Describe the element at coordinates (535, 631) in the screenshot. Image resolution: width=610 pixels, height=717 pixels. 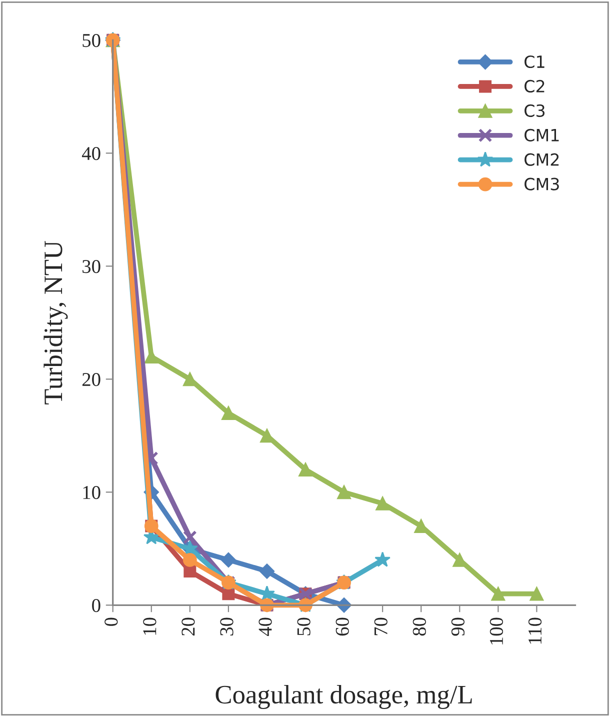
I see `x-tick-label: 110` at that location.